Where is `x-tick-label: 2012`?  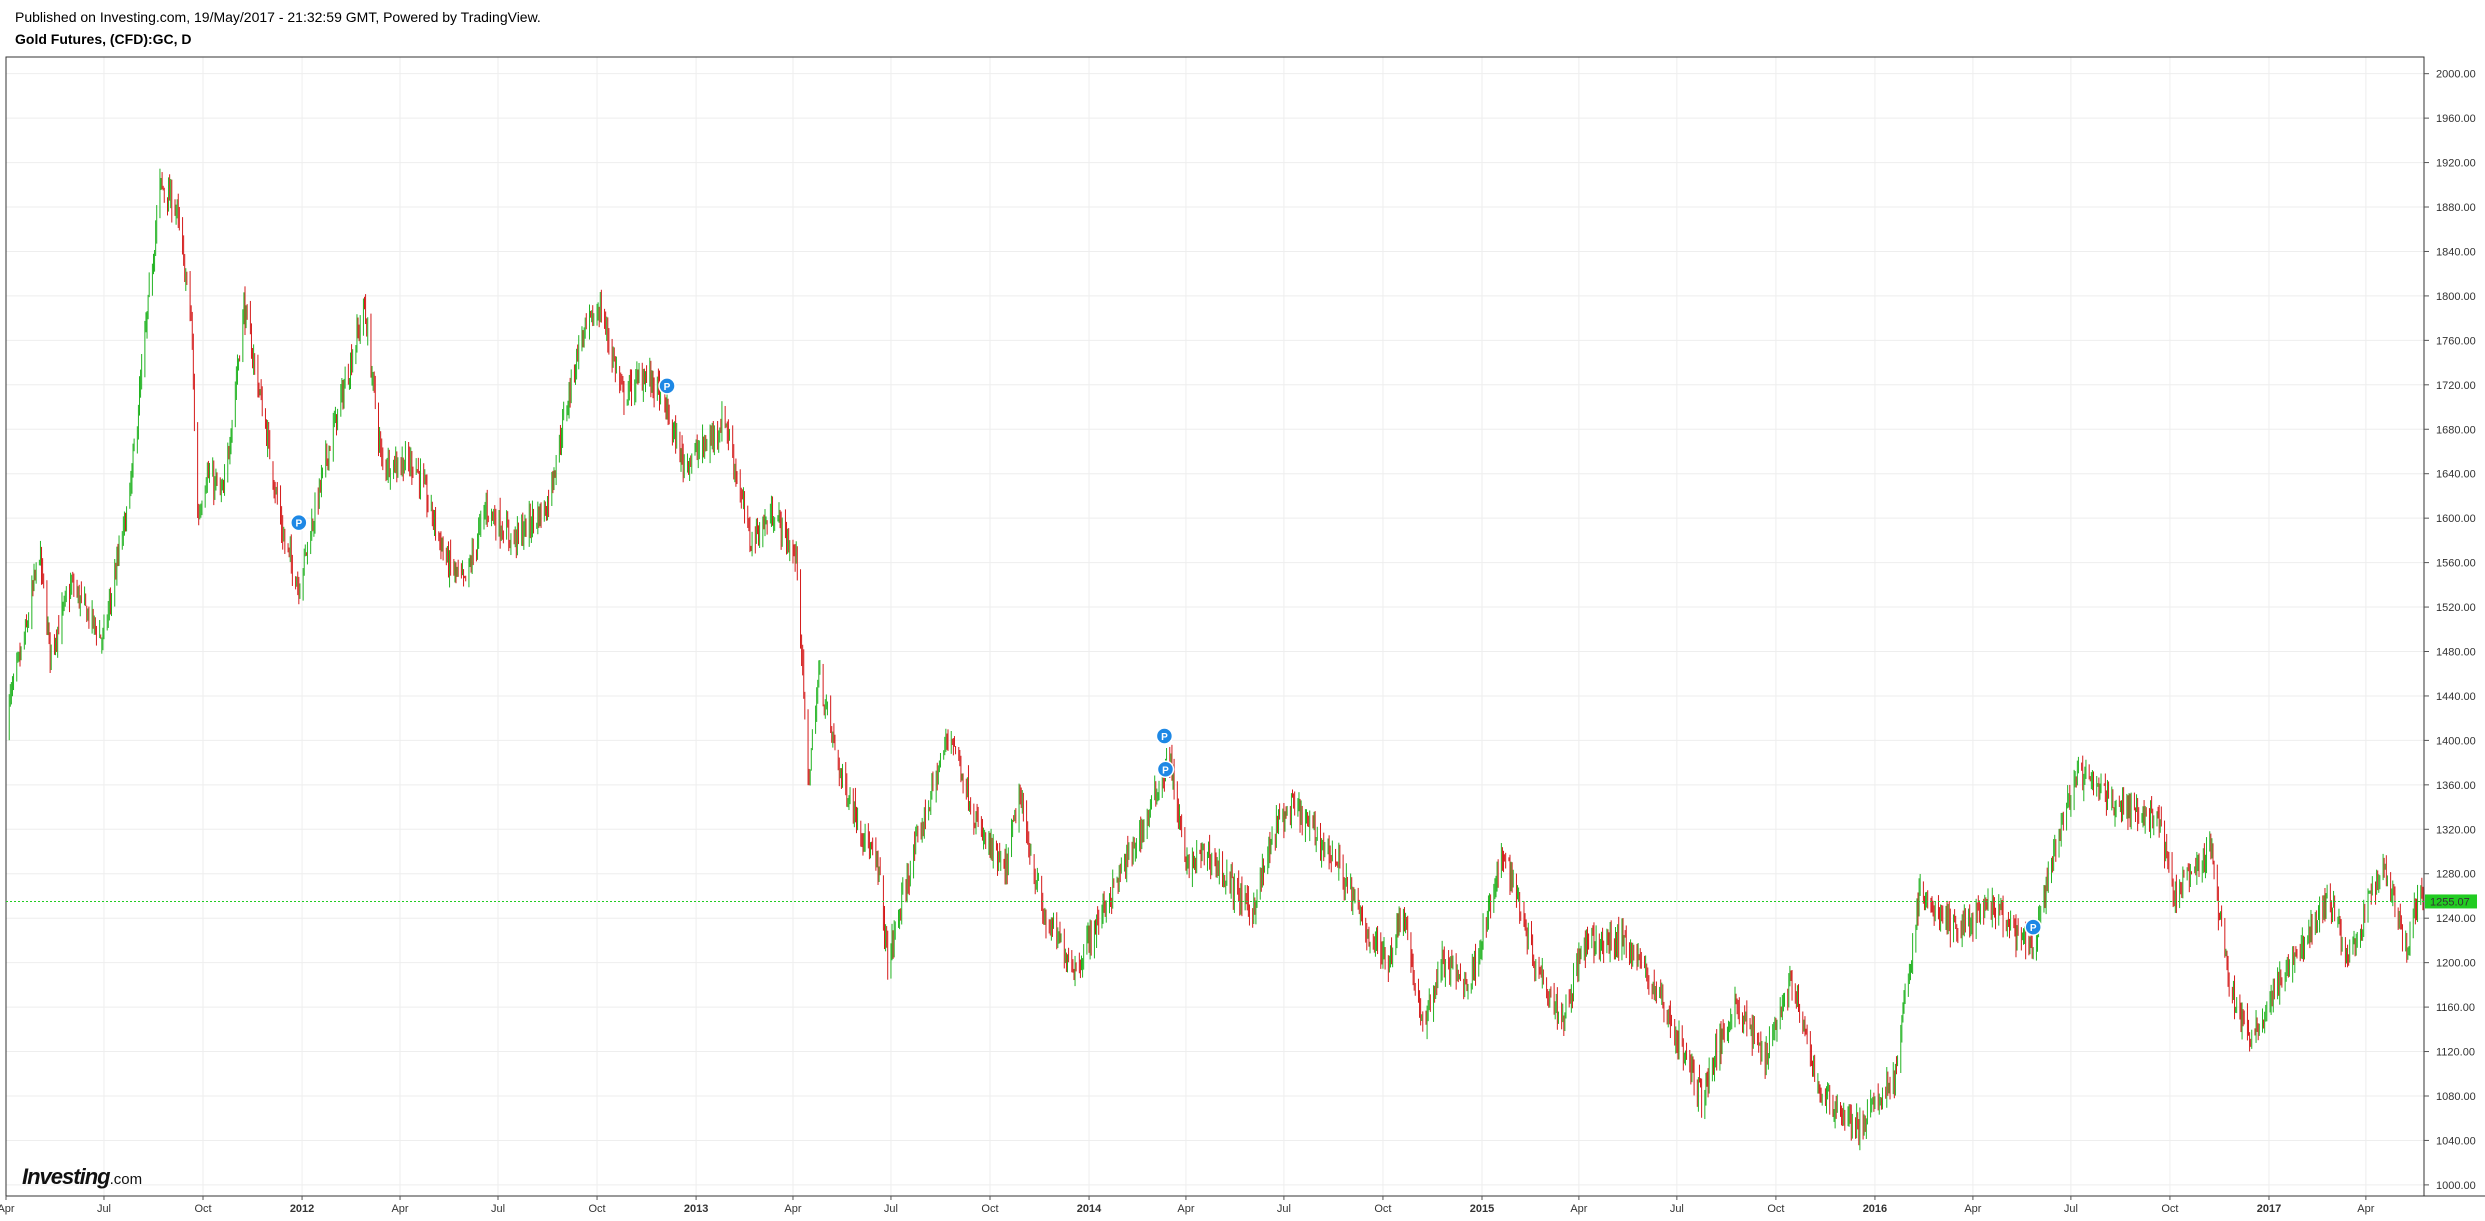
x-tick-label: 2012 is located at coordinates (302, 1209).